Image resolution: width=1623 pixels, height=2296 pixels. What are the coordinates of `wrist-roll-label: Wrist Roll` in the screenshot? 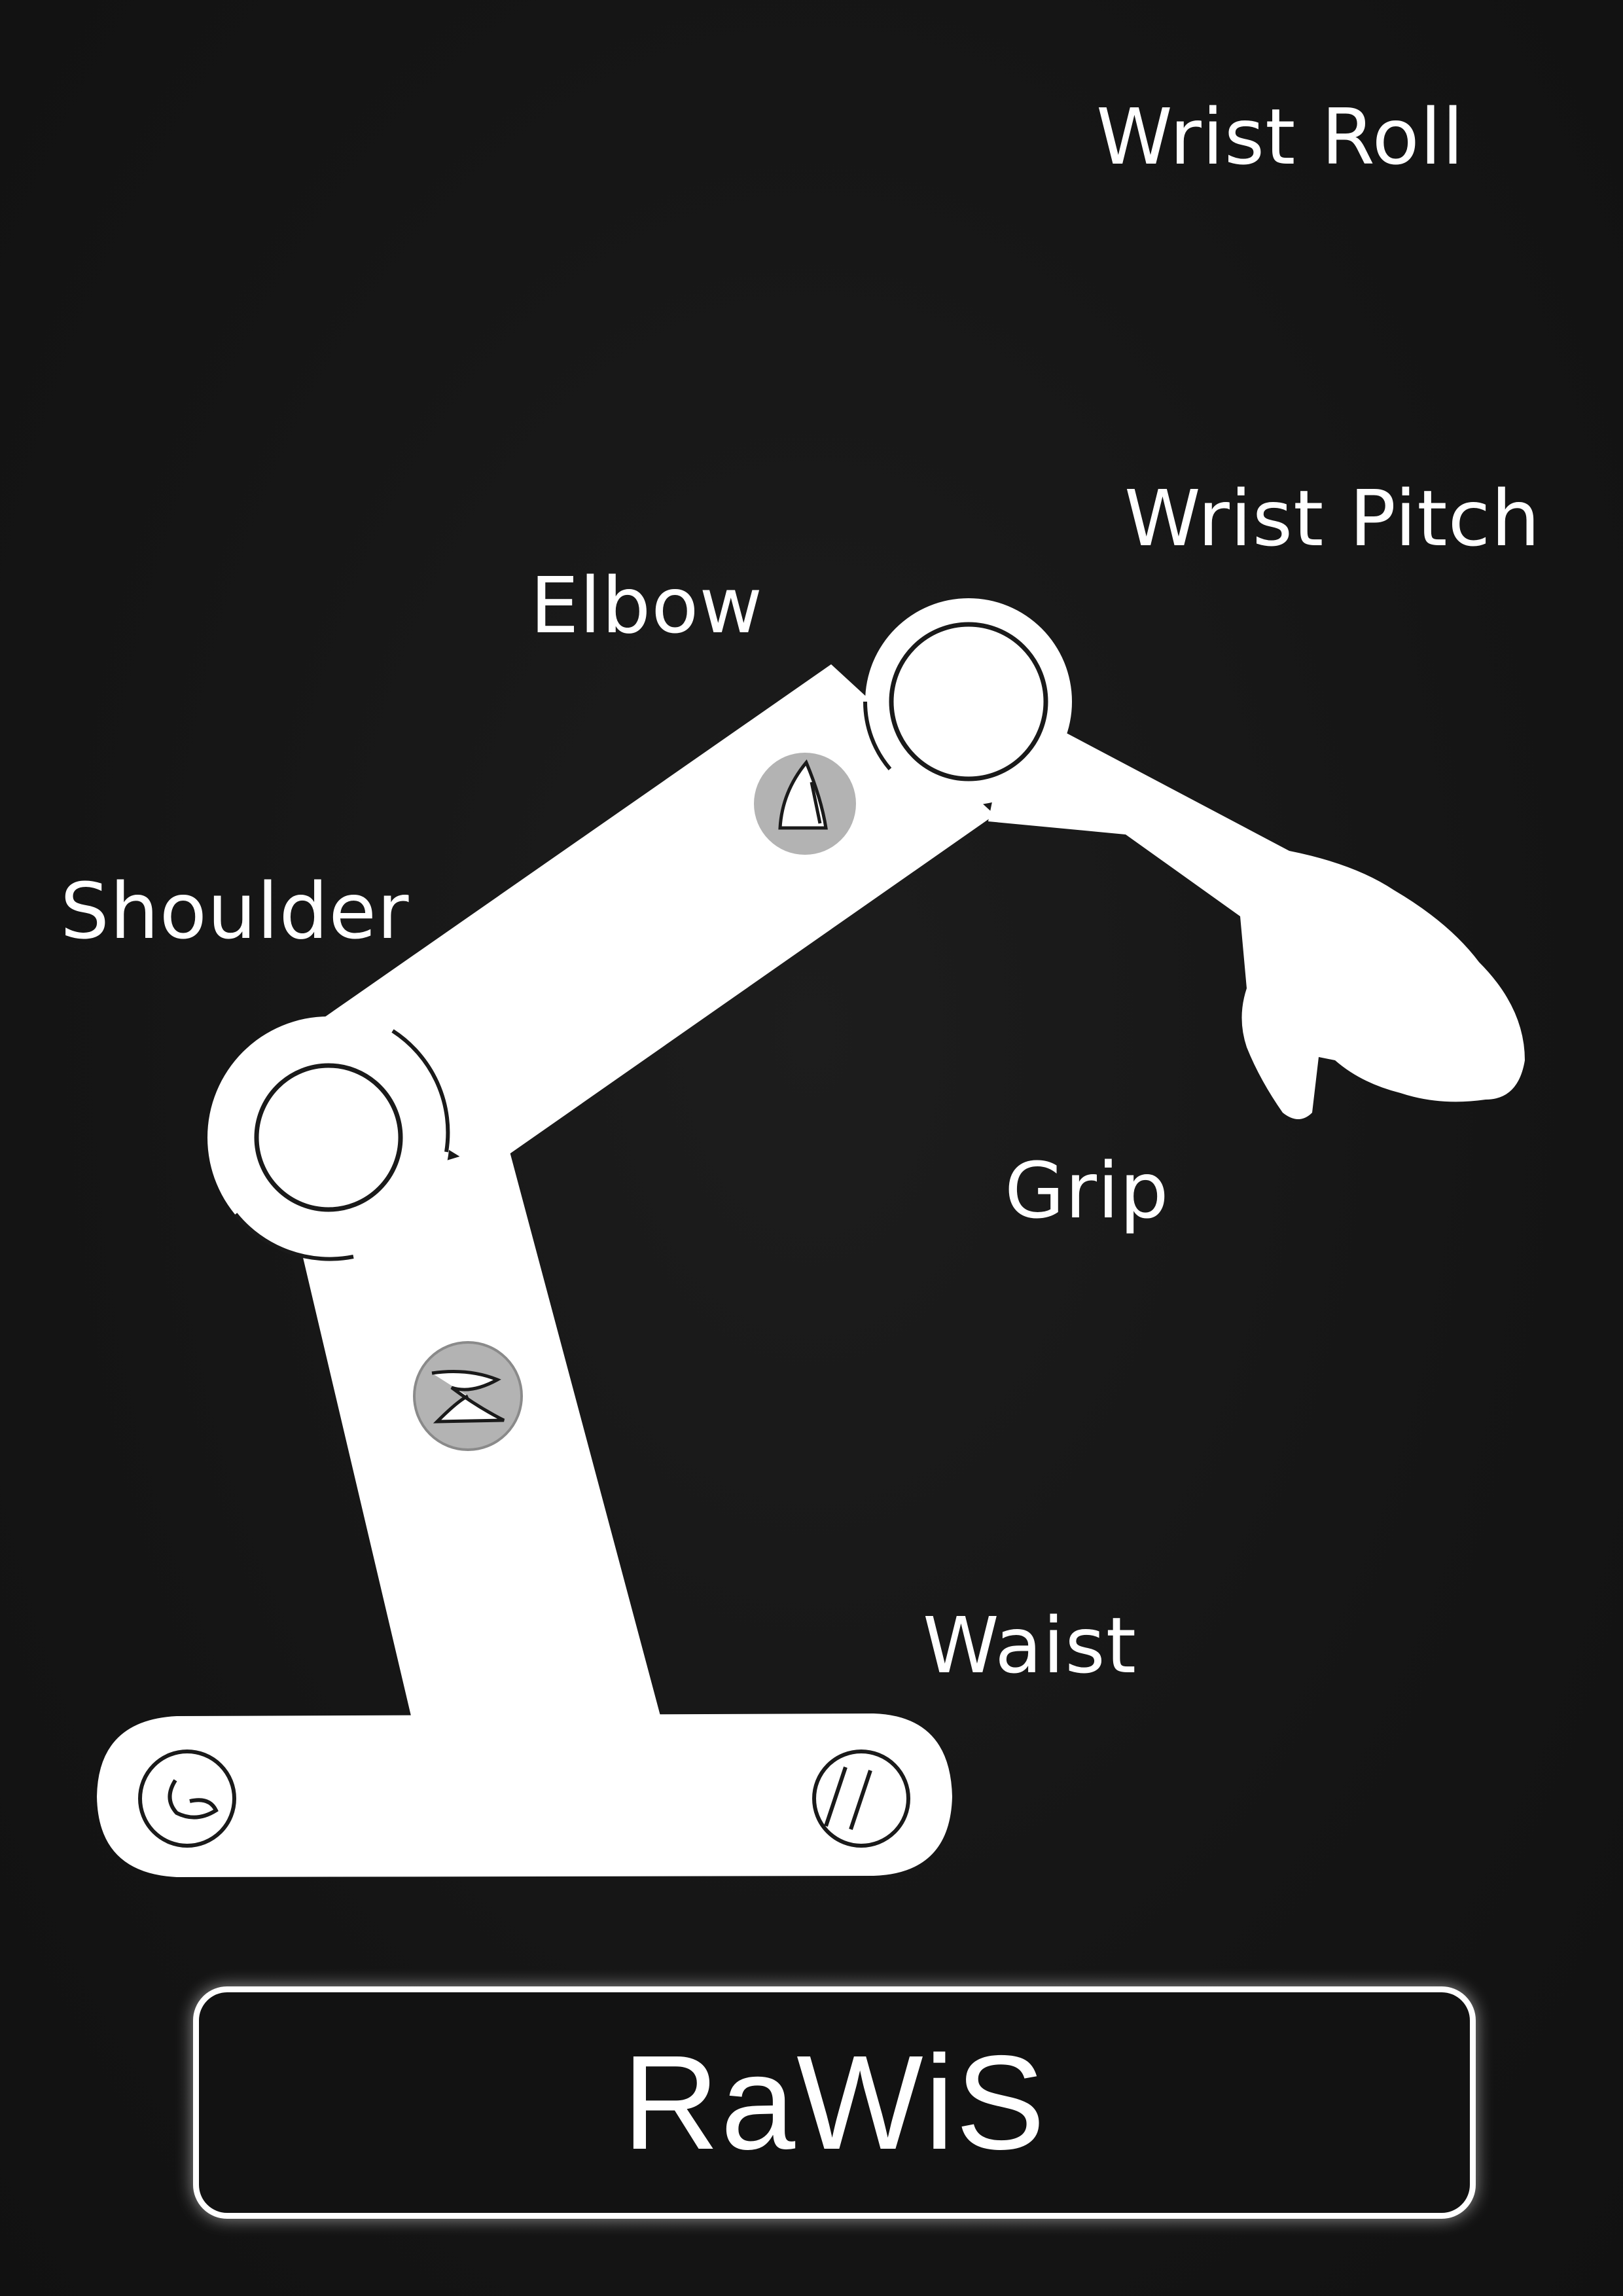 It's located at (1280, 137).